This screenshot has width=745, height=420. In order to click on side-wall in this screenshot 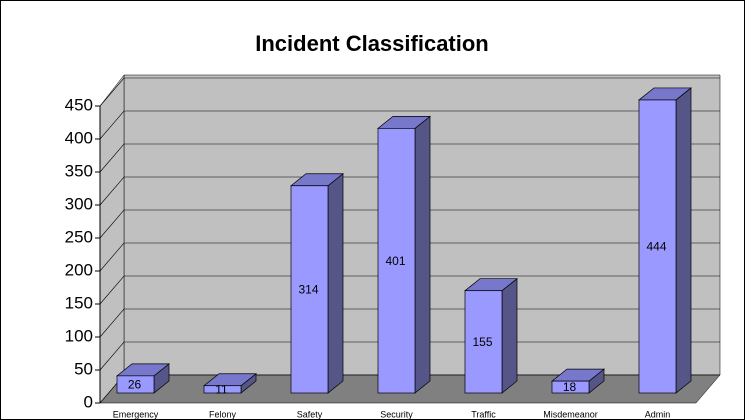, I will do `click(112, 239)`.